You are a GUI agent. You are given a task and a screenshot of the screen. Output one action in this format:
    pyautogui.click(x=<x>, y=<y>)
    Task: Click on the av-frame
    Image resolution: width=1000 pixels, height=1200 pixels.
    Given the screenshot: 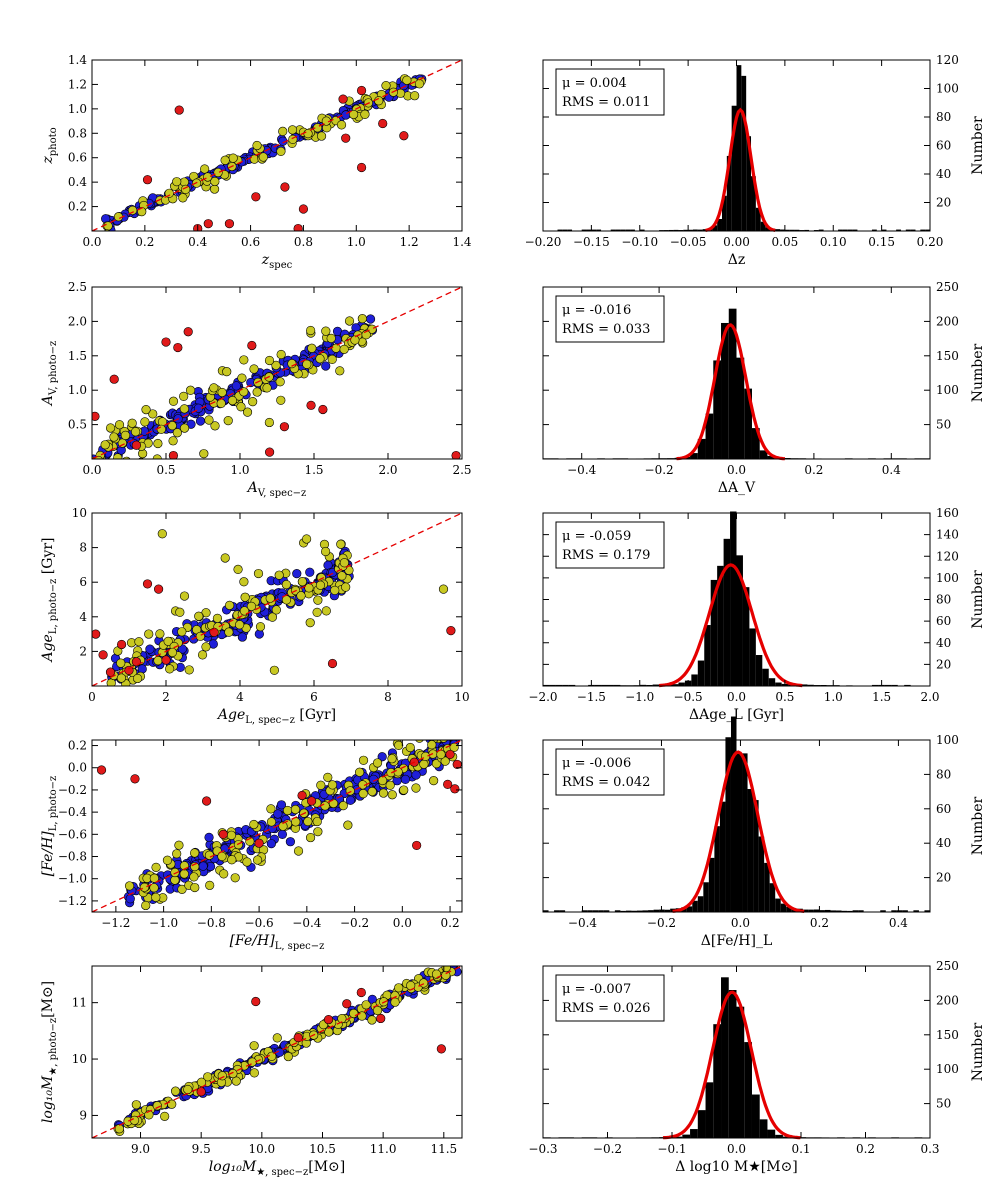 What is the action you would take?
    pyautogui.click(x=277, y=373)
    